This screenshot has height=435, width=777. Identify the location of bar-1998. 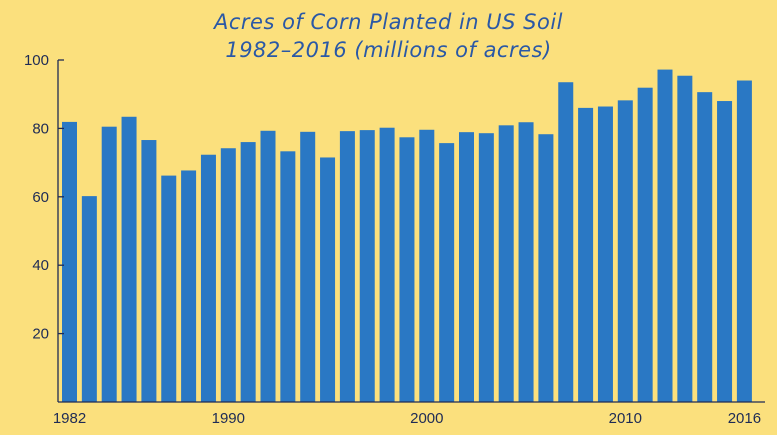
(387, 264).